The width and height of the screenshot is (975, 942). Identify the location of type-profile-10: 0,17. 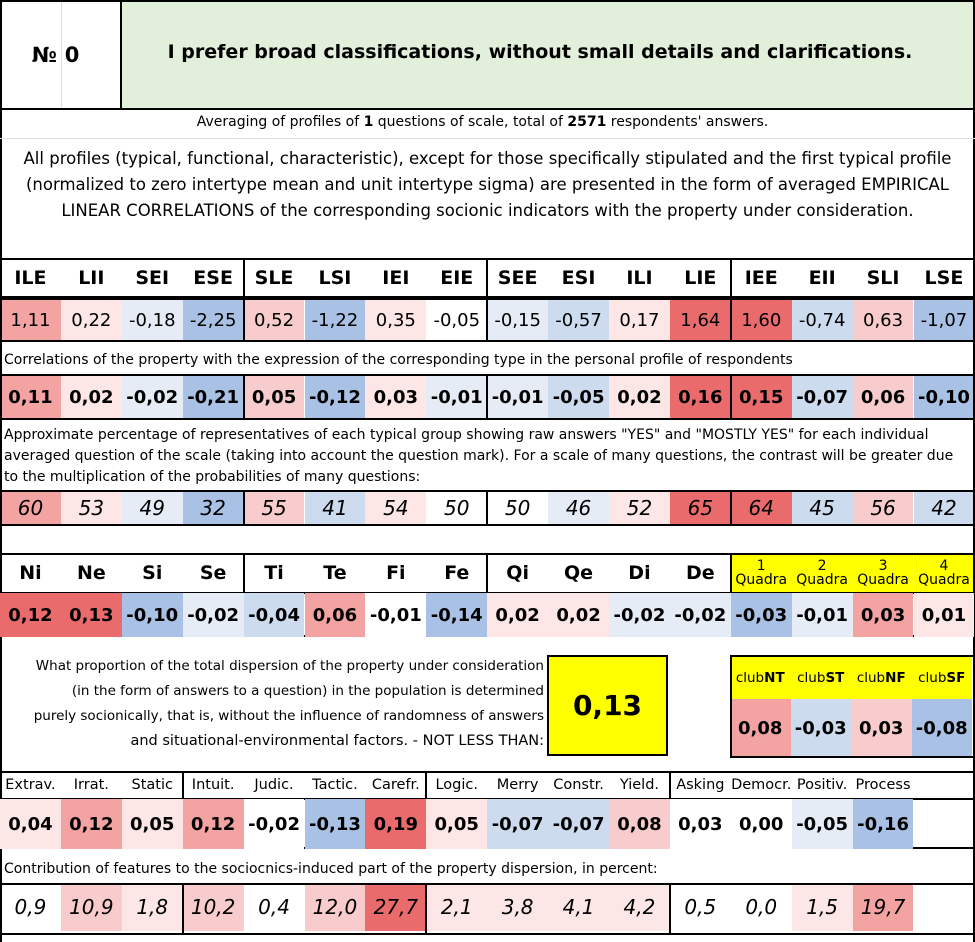
(639, 320).